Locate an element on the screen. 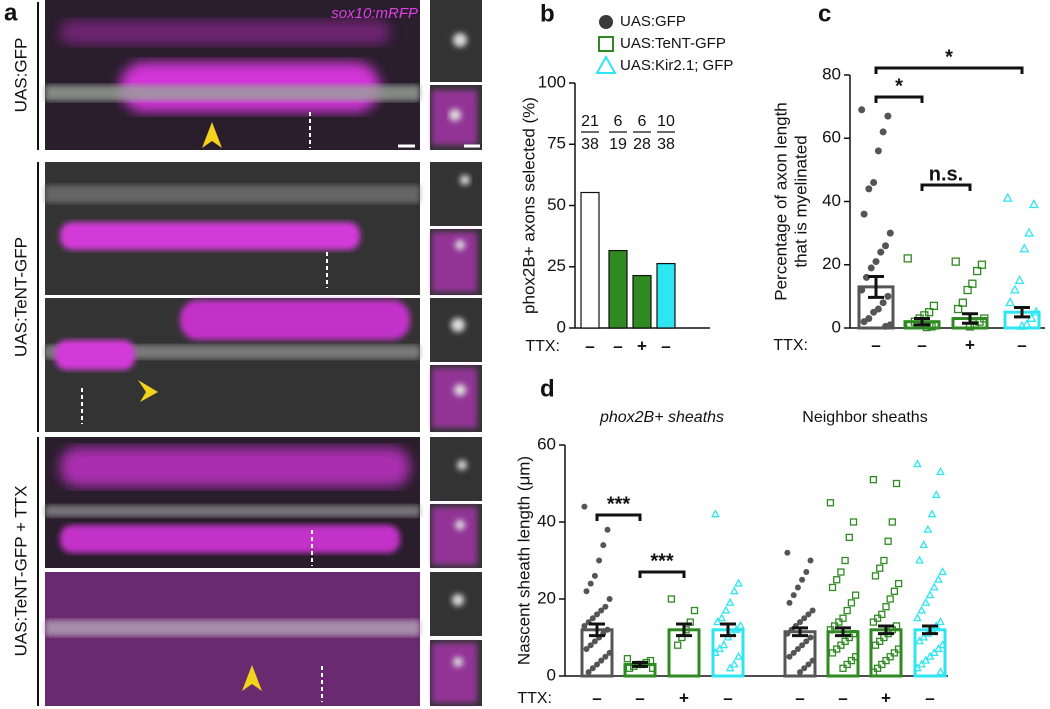  image is located at coordinates (232, 639).